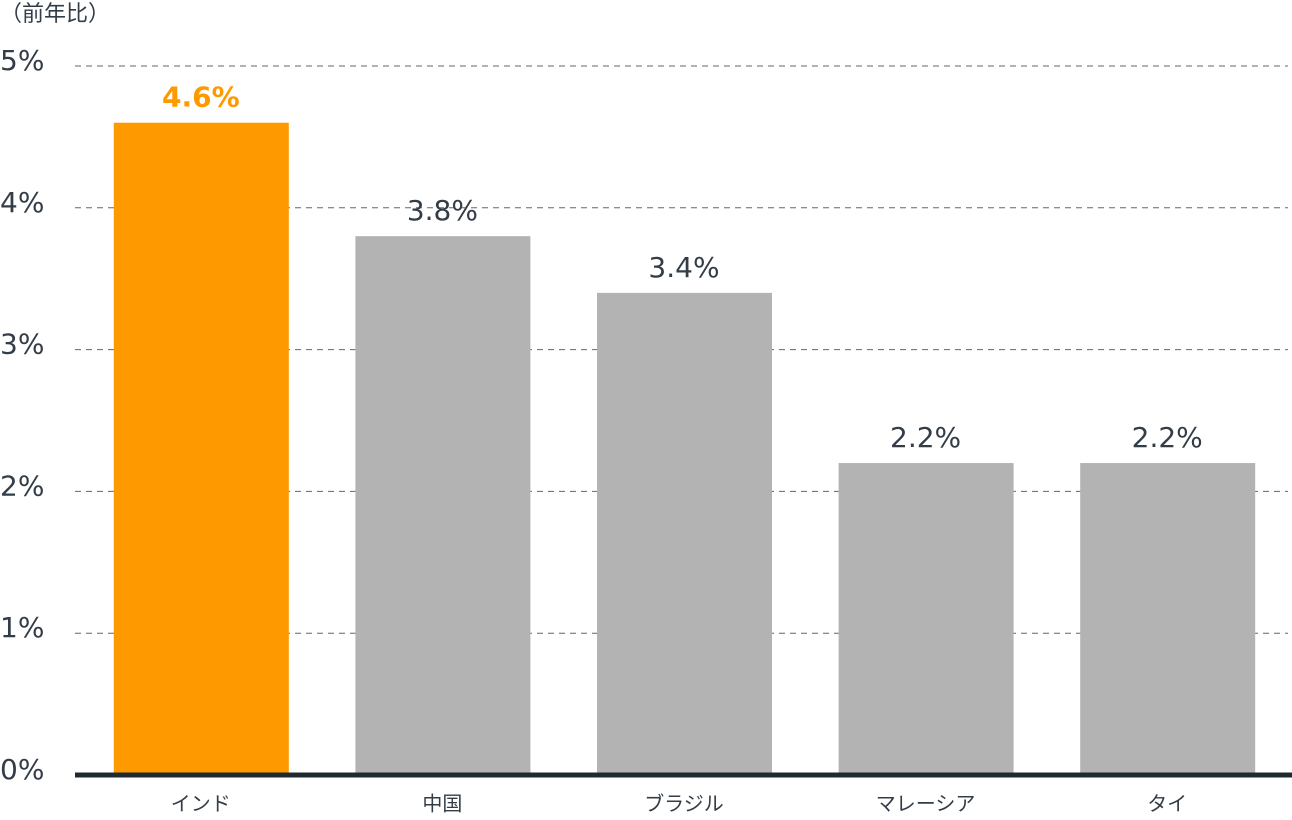 The height and width of the screenshot is (820, 1292). Describe the element at coordinates (22, 627) in the screenshot. I see `y-tick-label: 1%` at that location.